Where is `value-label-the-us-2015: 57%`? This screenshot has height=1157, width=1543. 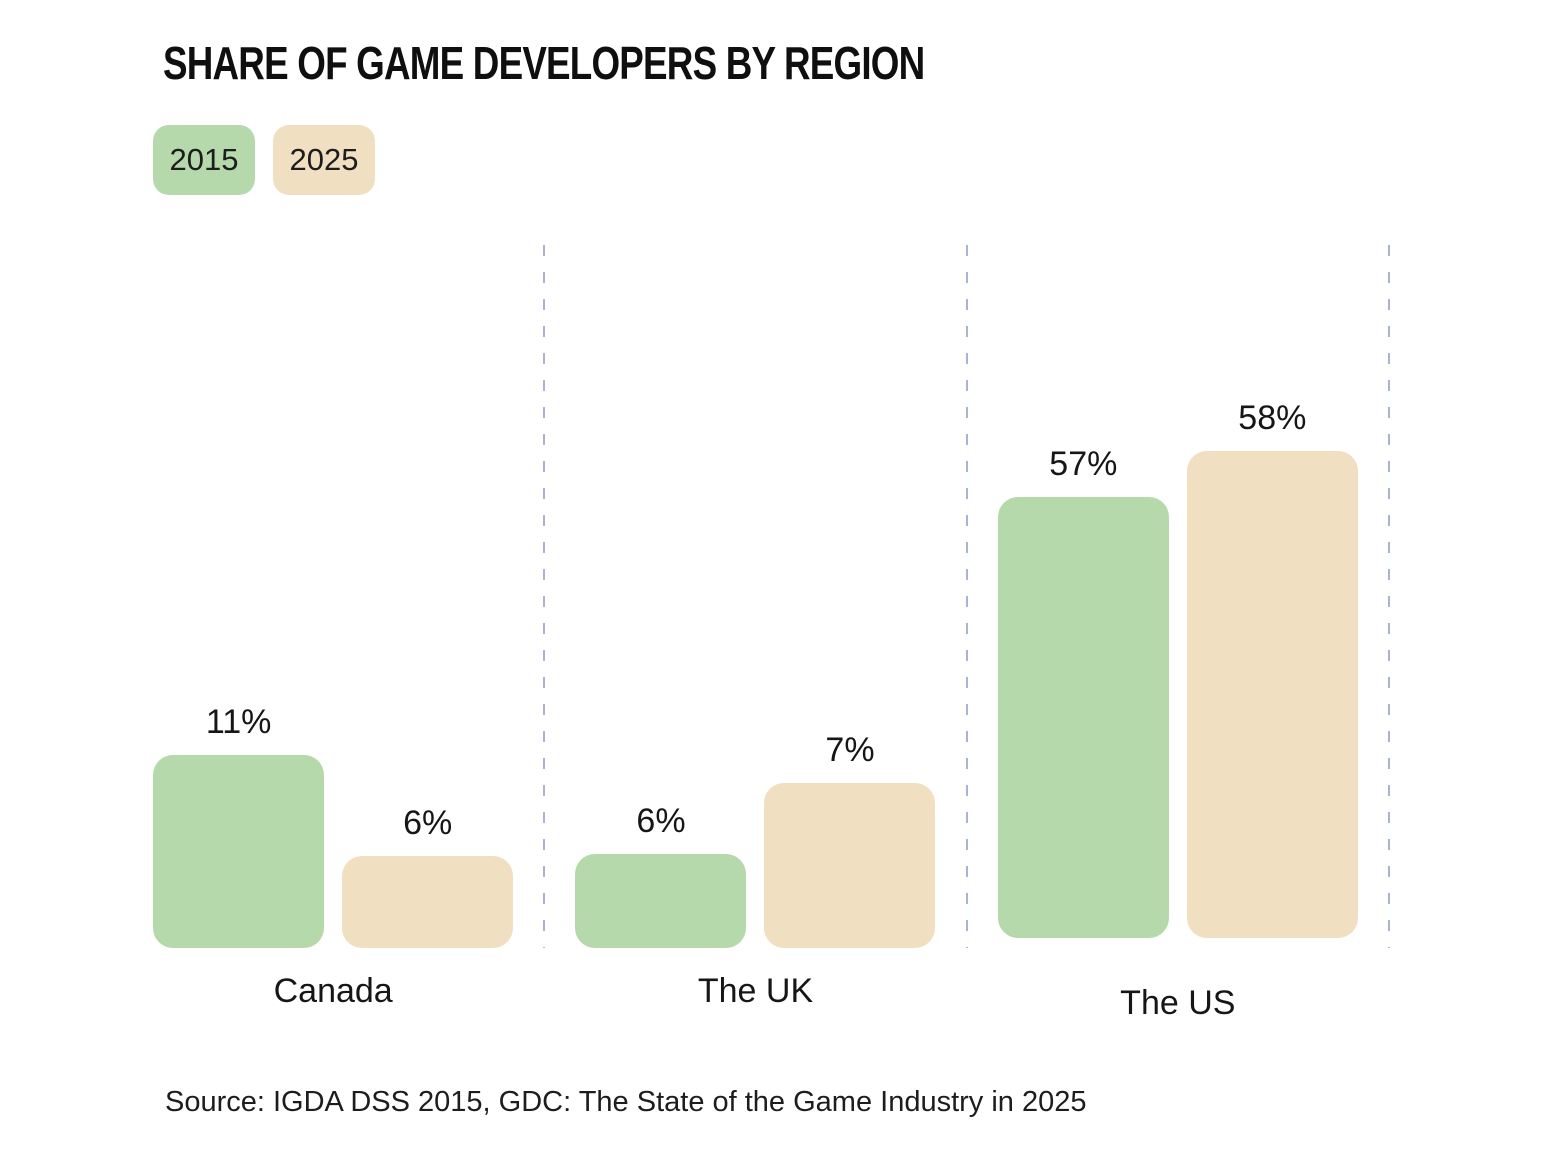 value-label-the-us-2015: 57% is located at coordinates (1083, 463).